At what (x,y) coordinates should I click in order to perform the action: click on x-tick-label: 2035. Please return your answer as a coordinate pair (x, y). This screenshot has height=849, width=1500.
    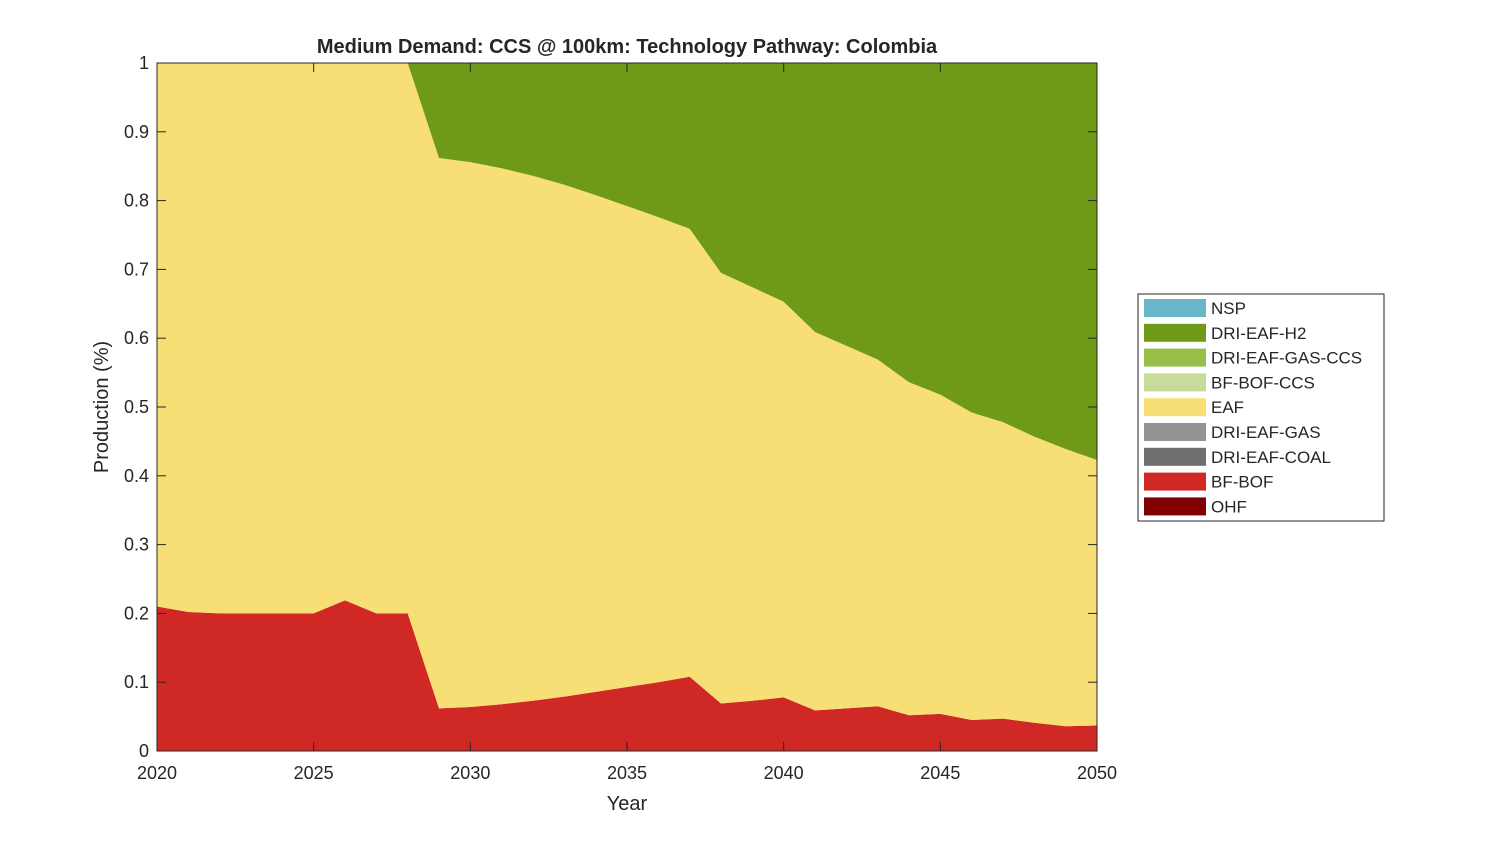
    Looking at the image, I should click on (627, 773).